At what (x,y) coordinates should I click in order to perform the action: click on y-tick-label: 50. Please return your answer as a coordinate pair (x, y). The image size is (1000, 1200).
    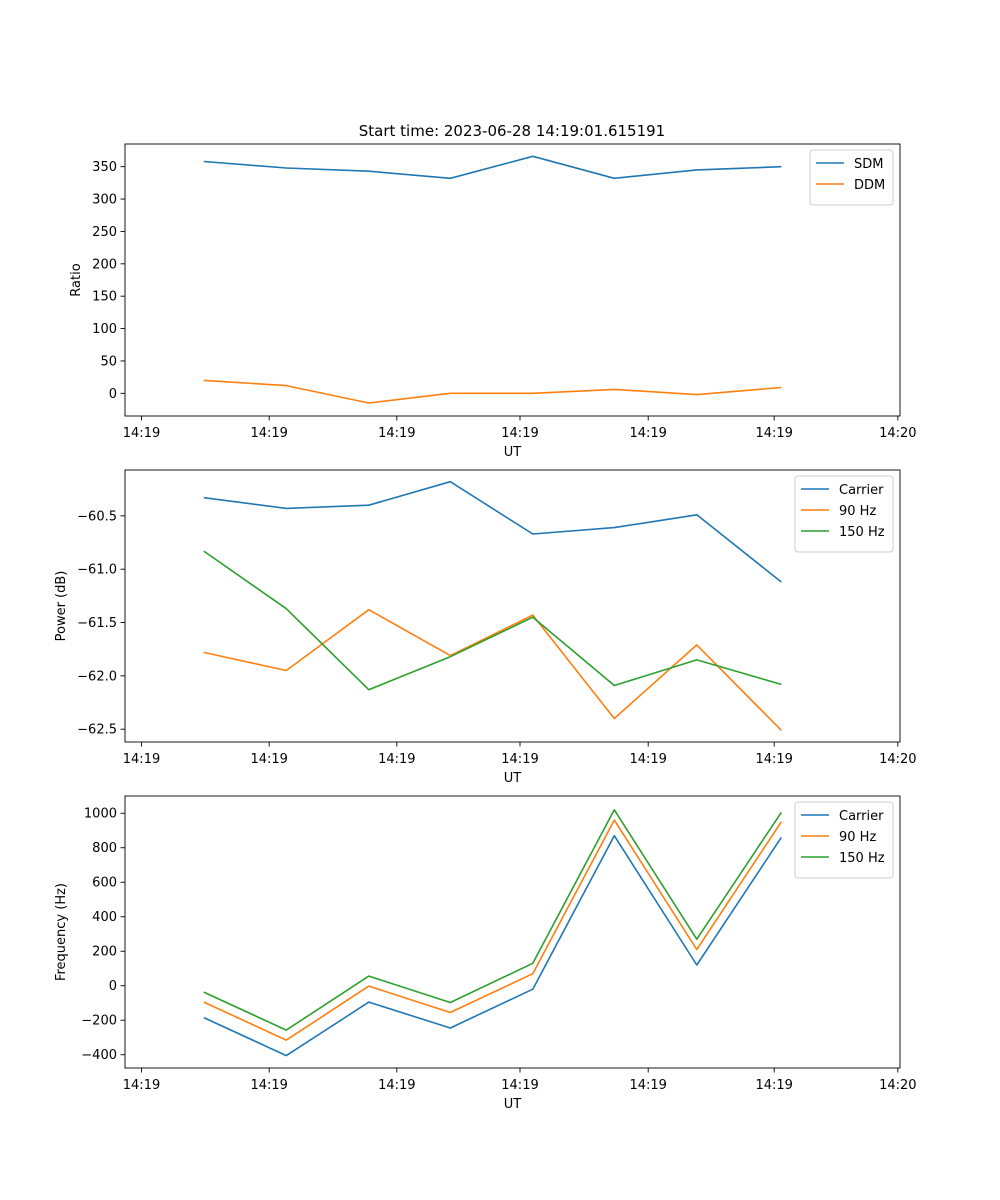
    Looking at the image, I should click on (108, 361).